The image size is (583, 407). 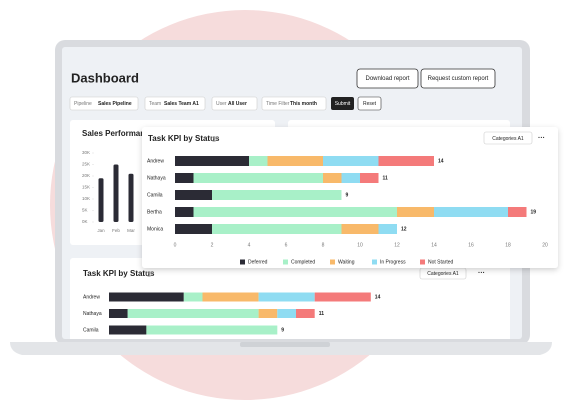 What do you see at coordinates (155, 229) in the screenshot?
I see `row-label: Monica` at bounding box center [155, 229].